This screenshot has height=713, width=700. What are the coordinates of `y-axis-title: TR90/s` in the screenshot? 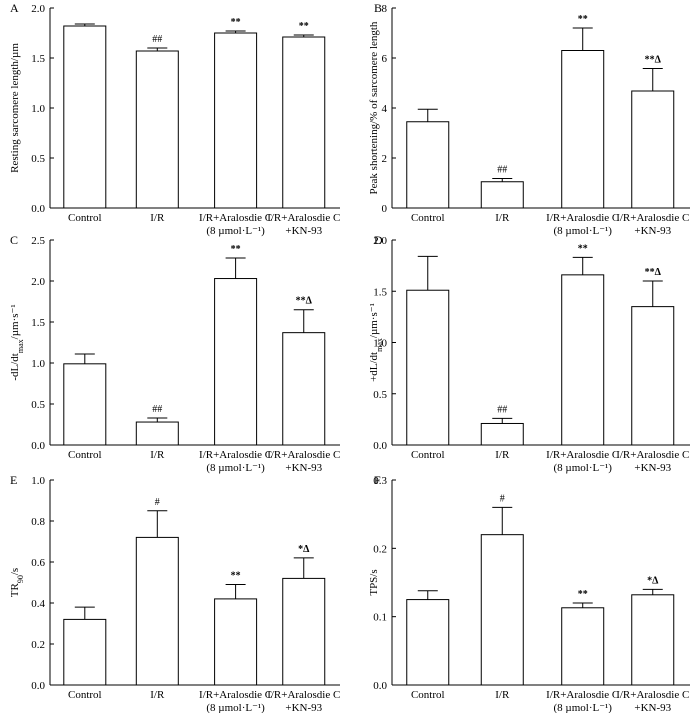 It's located at (17, 582).